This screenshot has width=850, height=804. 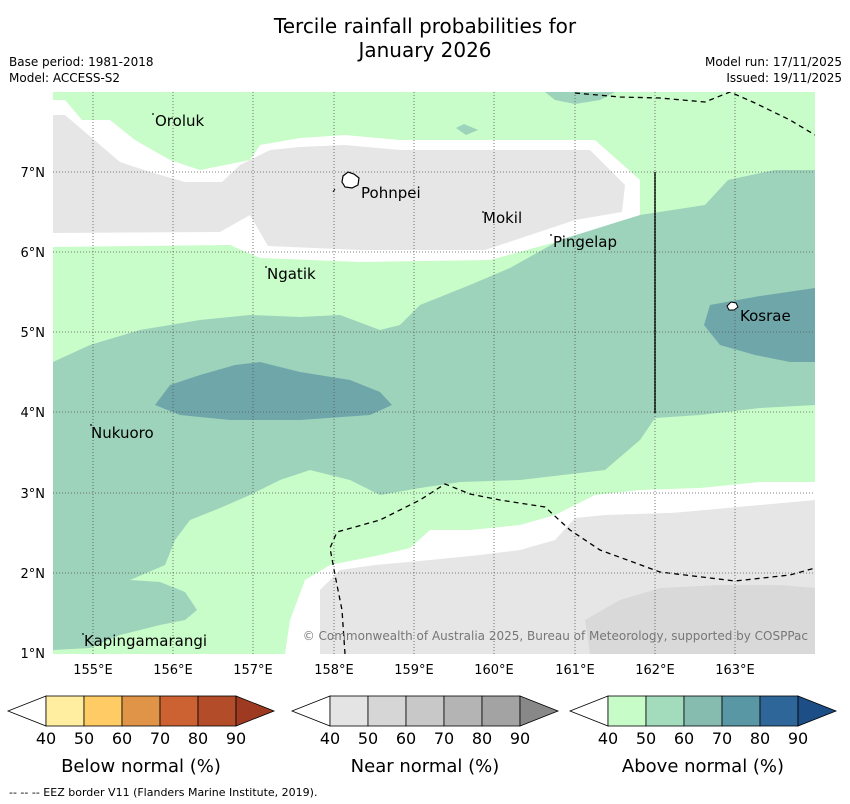 What do you see at coordinates (81, 62) in the screenshot?
I see `base-period: Base period: 1981-2018` at bounding box center [81, 62].